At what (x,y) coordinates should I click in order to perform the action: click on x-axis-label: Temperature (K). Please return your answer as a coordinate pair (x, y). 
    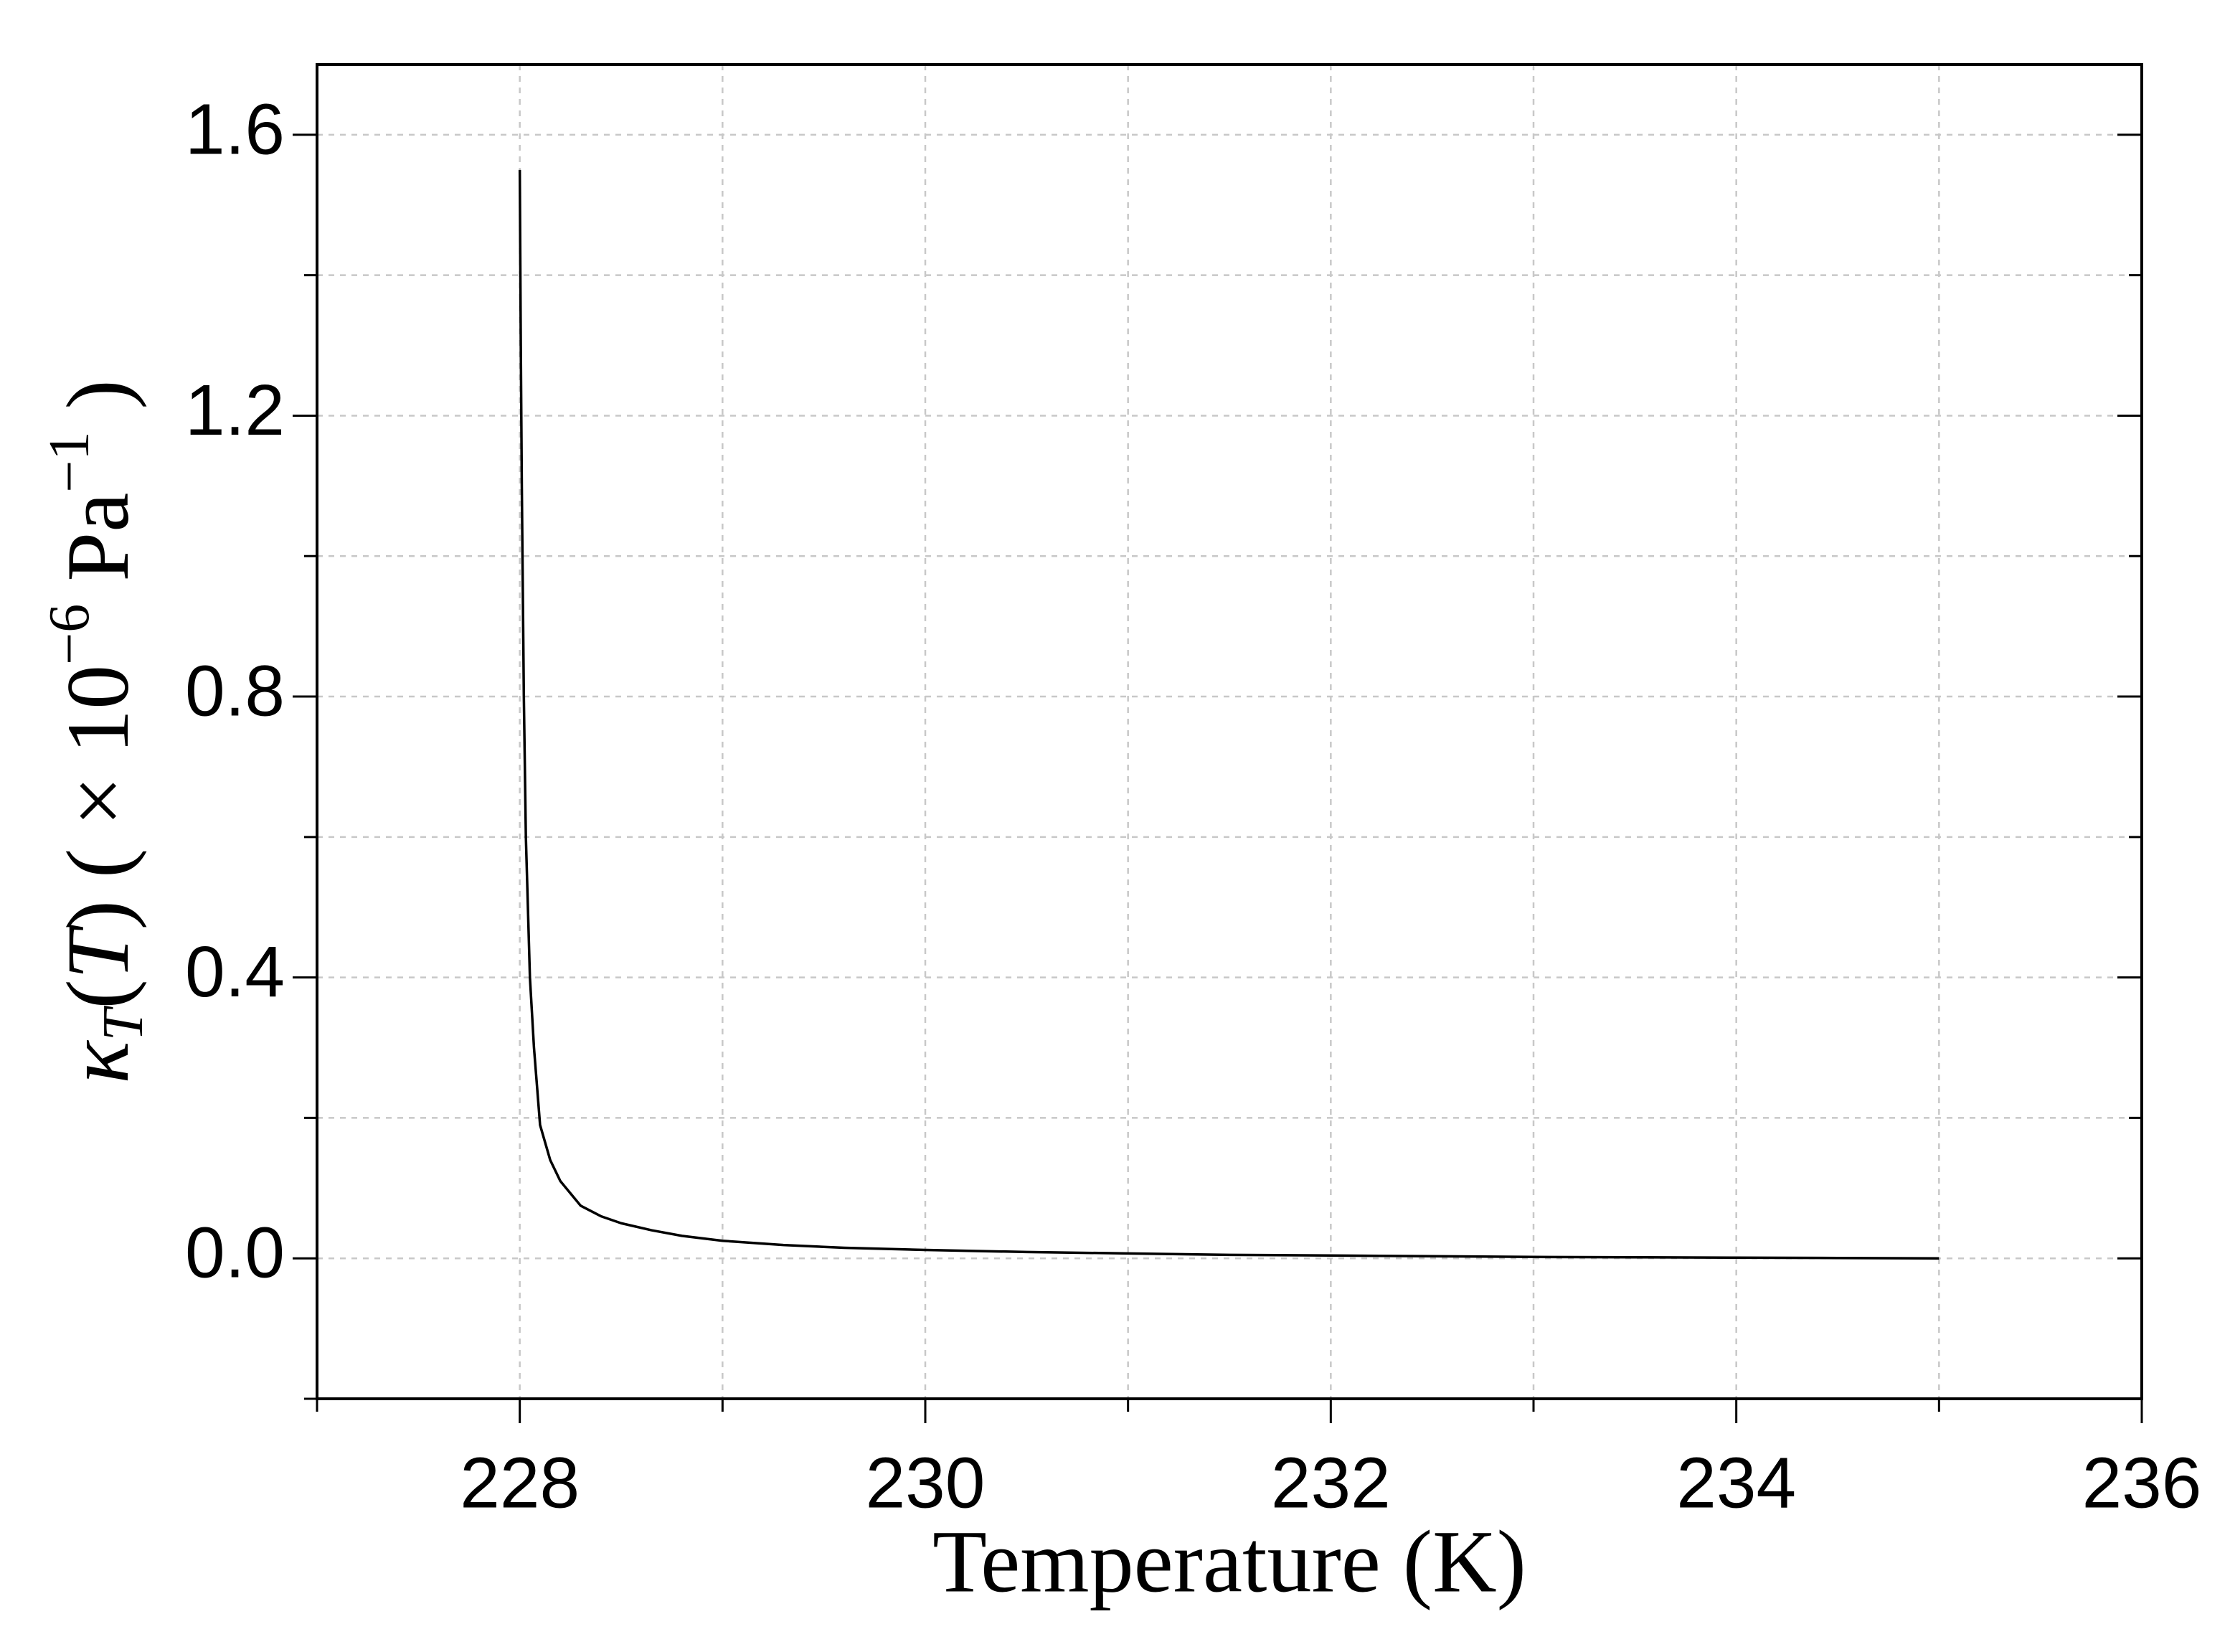
    Looking at the image, I should click on (1229, 1561).